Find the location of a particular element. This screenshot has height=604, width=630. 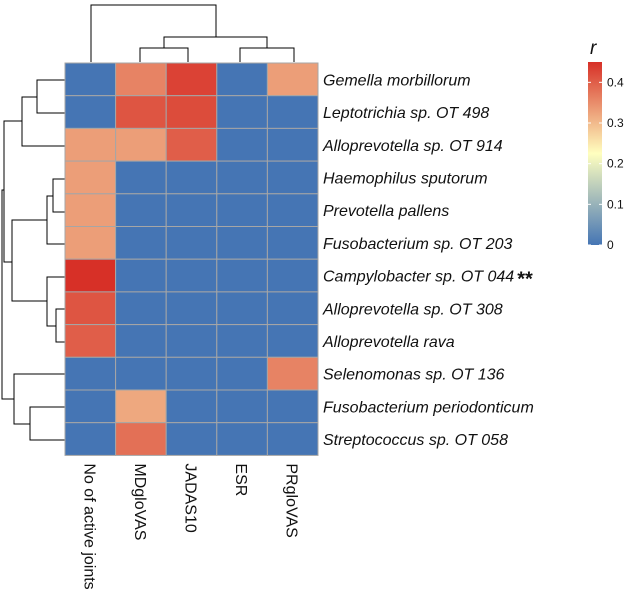

column-label: PRgloVAS is located at coordinates (291, 500).